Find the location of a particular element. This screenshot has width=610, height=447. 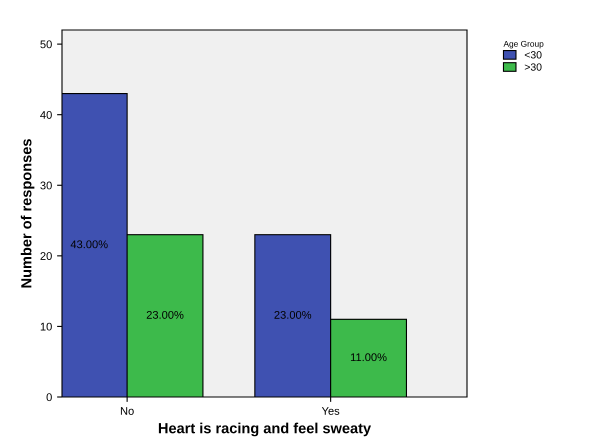

x-tick-label: No is located at coordinates (127, 411).